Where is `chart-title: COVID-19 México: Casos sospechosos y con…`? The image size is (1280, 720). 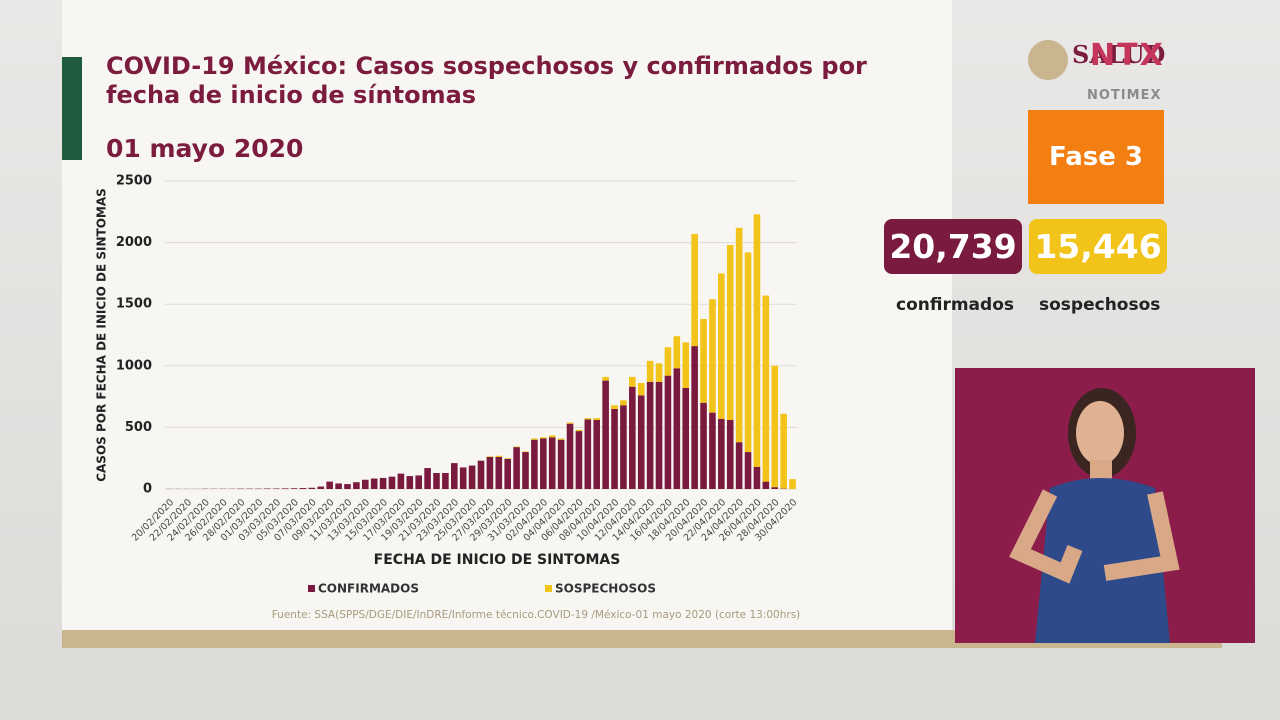
chart-title: COVID-19 México: Casos sospechosos y con… is located at coordinates (486, 80).